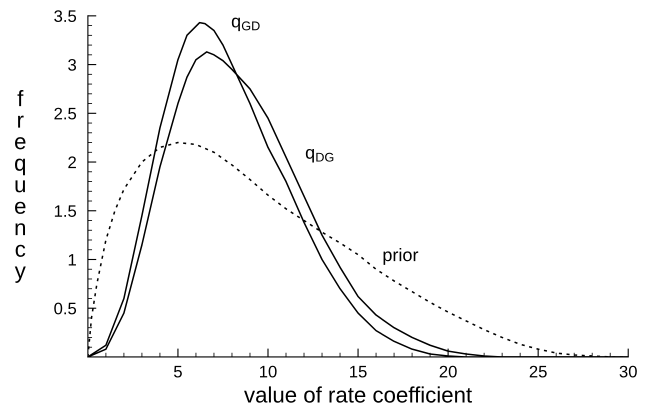  I want to click on x-tick-label: 5, so click(178, 372).